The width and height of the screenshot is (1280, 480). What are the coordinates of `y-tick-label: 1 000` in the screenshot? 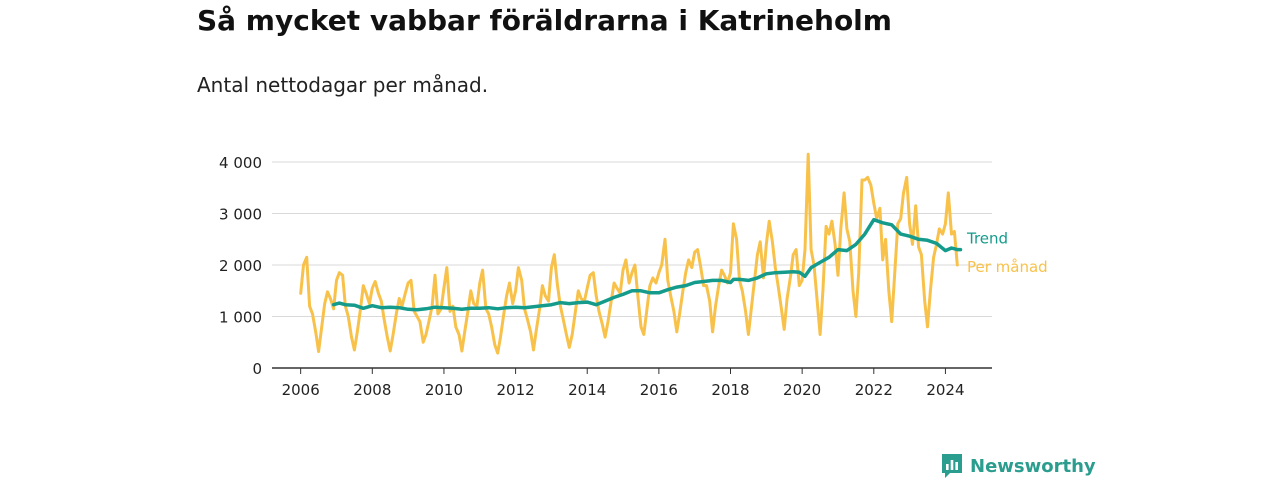 It's located at (240, 318).